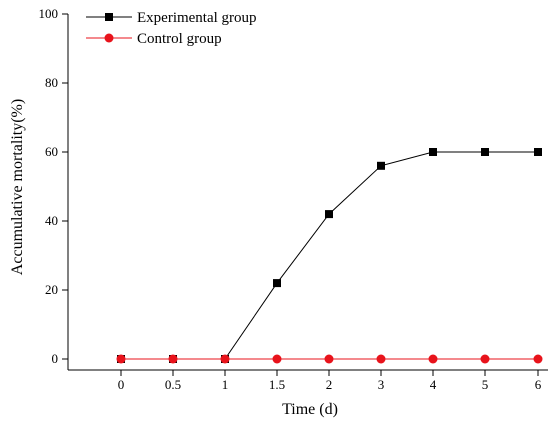  What do you see at coordinates (49, 13) in the screenshot?
I see `y-tick-label: 100` at bounding box center [49, 13].